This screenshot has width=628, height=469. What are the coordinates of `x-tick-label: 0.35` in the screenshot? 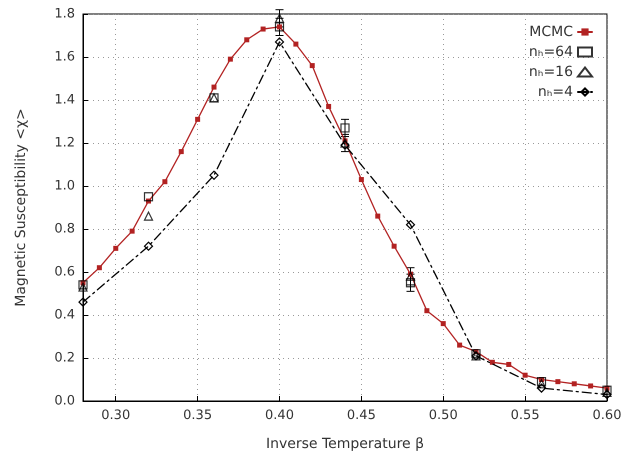 It's located at (197, 415).